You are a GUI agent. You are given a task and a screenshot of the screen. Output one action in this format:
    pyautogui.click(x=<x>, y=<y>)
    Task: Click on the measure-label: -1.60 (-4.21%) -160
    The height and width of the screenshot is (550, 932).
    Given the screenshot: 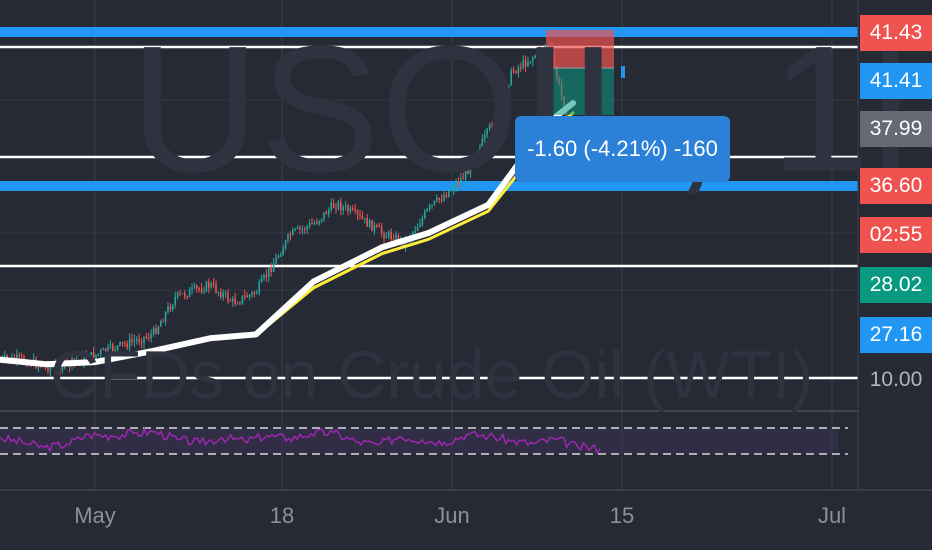 What is the action you would take?
    pyautogui.click(x=622, y=149)
    